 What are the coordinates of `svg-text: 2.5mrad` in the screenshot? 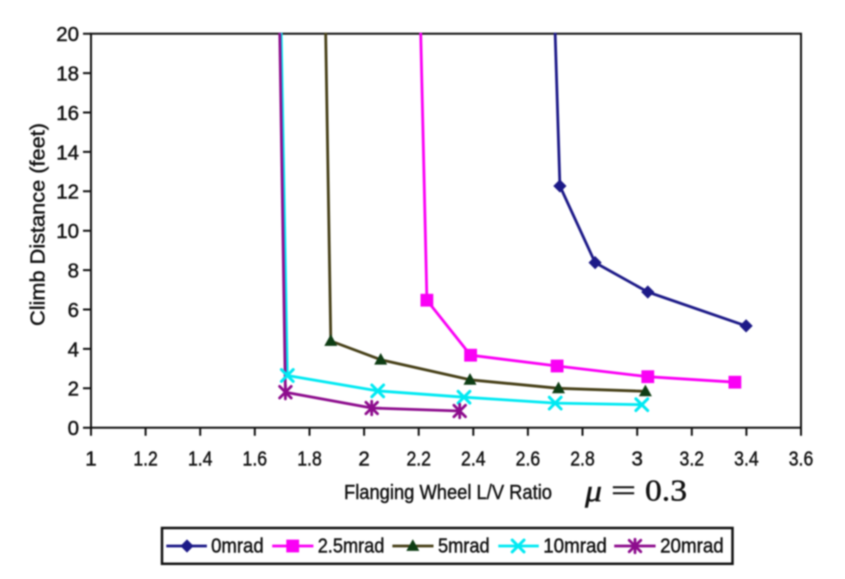 It's located at (351, 545).